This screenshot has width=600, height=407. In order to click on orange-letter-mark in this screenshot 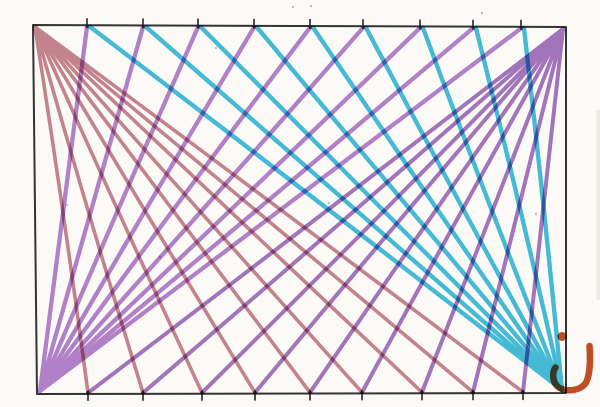, I will do `click(572, 363)`.